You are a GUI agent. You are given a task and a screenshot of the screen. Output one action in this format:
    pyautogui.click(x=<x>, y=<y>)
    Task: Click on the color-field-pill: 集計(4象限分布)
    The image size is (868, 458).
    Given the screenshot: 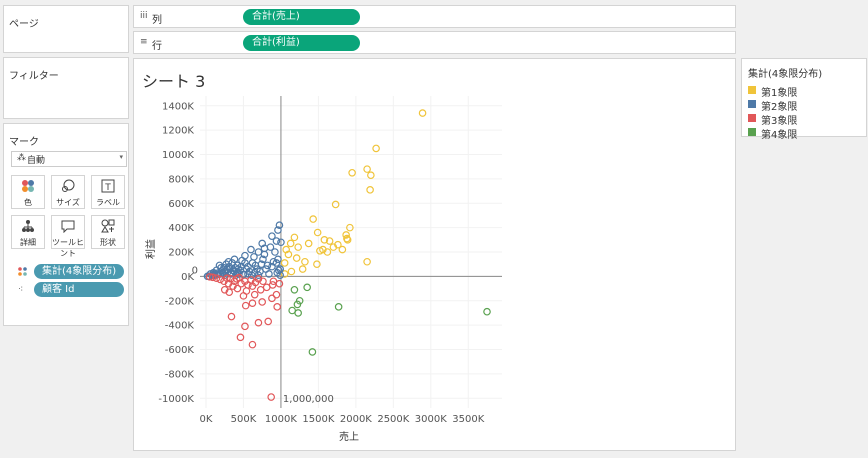 What is the action you would take?
    pyautogui.click(x=79, y=271)
    